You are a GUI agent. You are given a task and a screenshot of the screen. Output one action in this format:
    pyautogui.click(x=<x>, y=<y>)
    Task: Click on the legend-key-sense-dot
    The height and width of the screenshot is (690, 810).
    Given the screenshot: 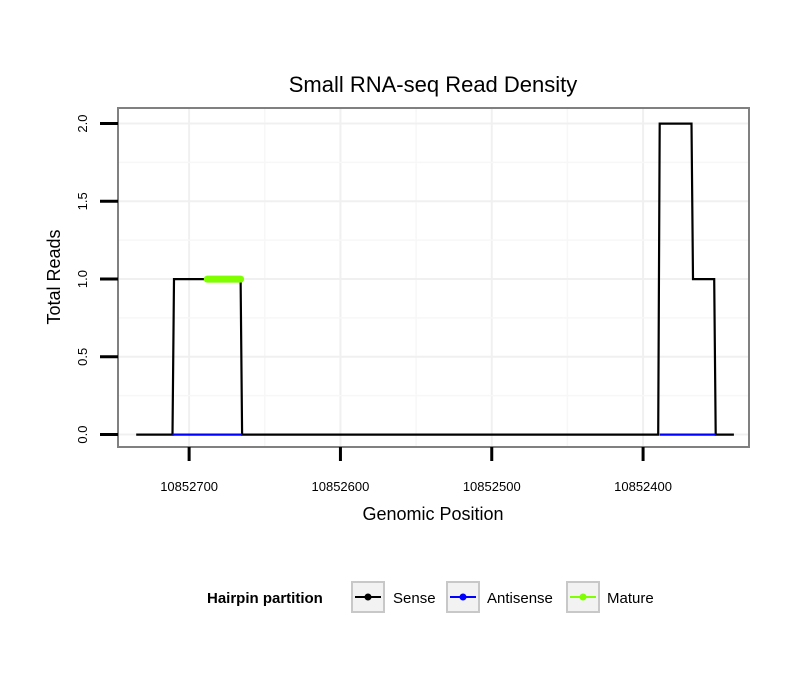 What is the action you would take?
    pyautogui.click(x=368, y=597)
    